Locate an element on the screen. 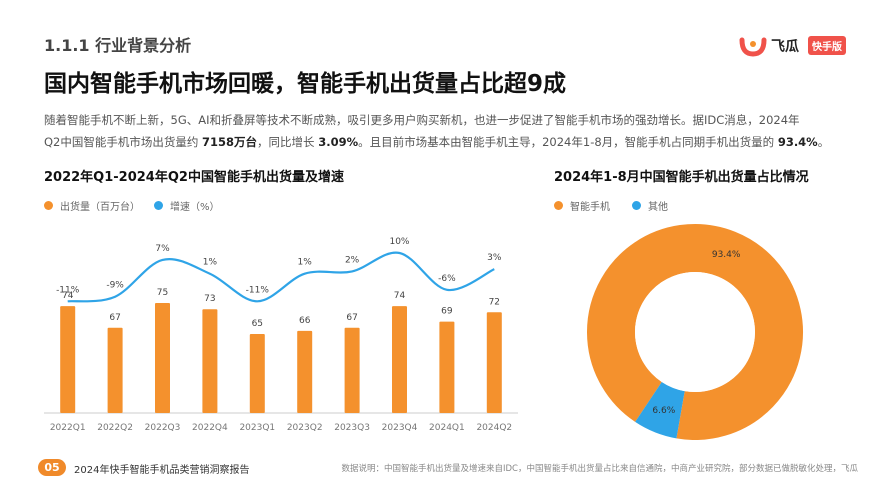 This screenshot has height=500, width=889. donut-label-其他: 6.6% is located at coordinates (663, 411).